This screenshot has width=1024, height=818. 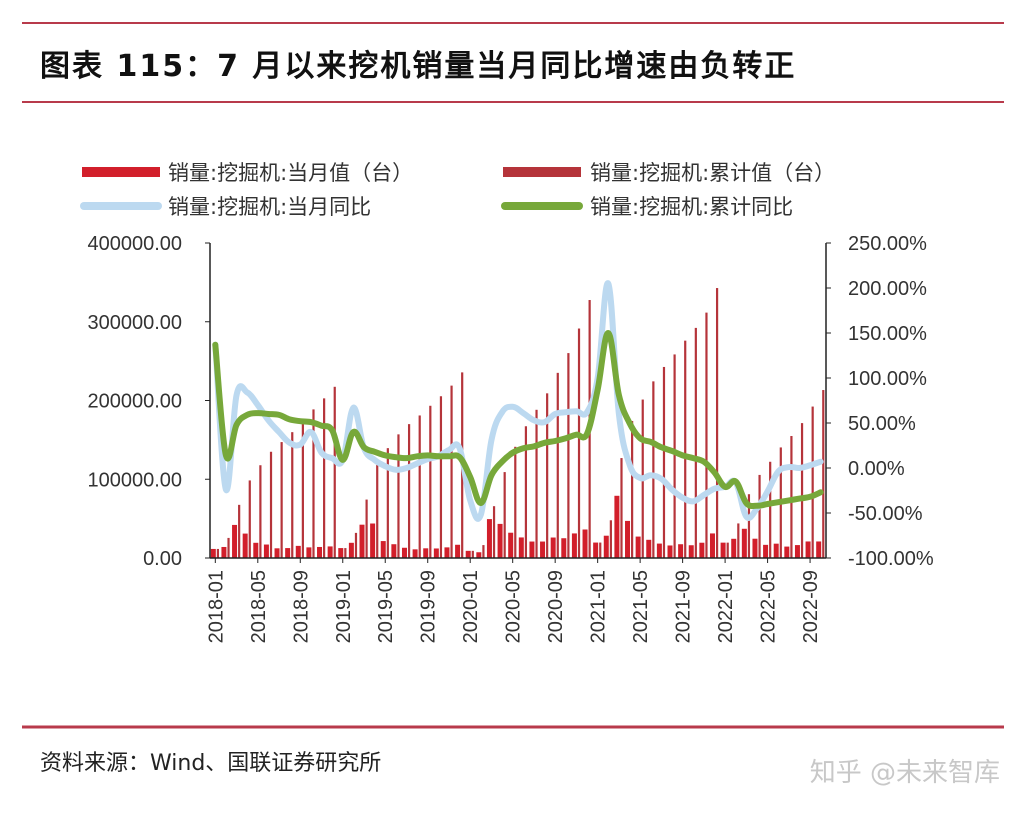 What do you see at coordinates (882, 424) in the screenshot?
I see `right-tick-label: 50.00%` at bounding box center [882, 424].